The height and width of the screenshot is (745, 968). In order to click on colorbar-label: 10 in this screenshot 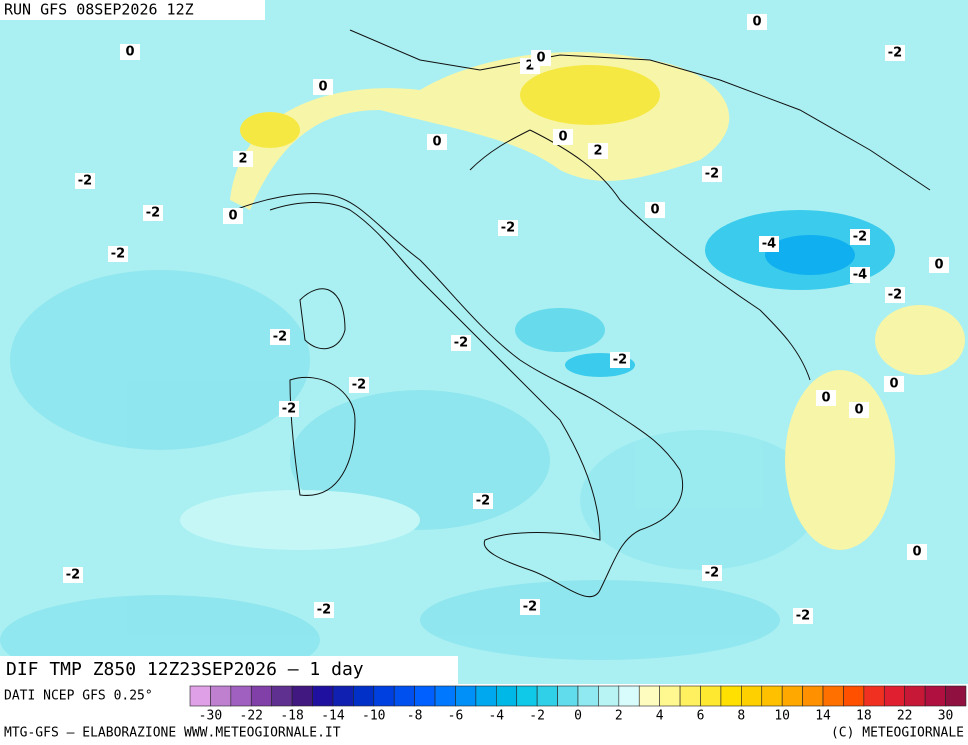, I will do `click(782, 716)`.